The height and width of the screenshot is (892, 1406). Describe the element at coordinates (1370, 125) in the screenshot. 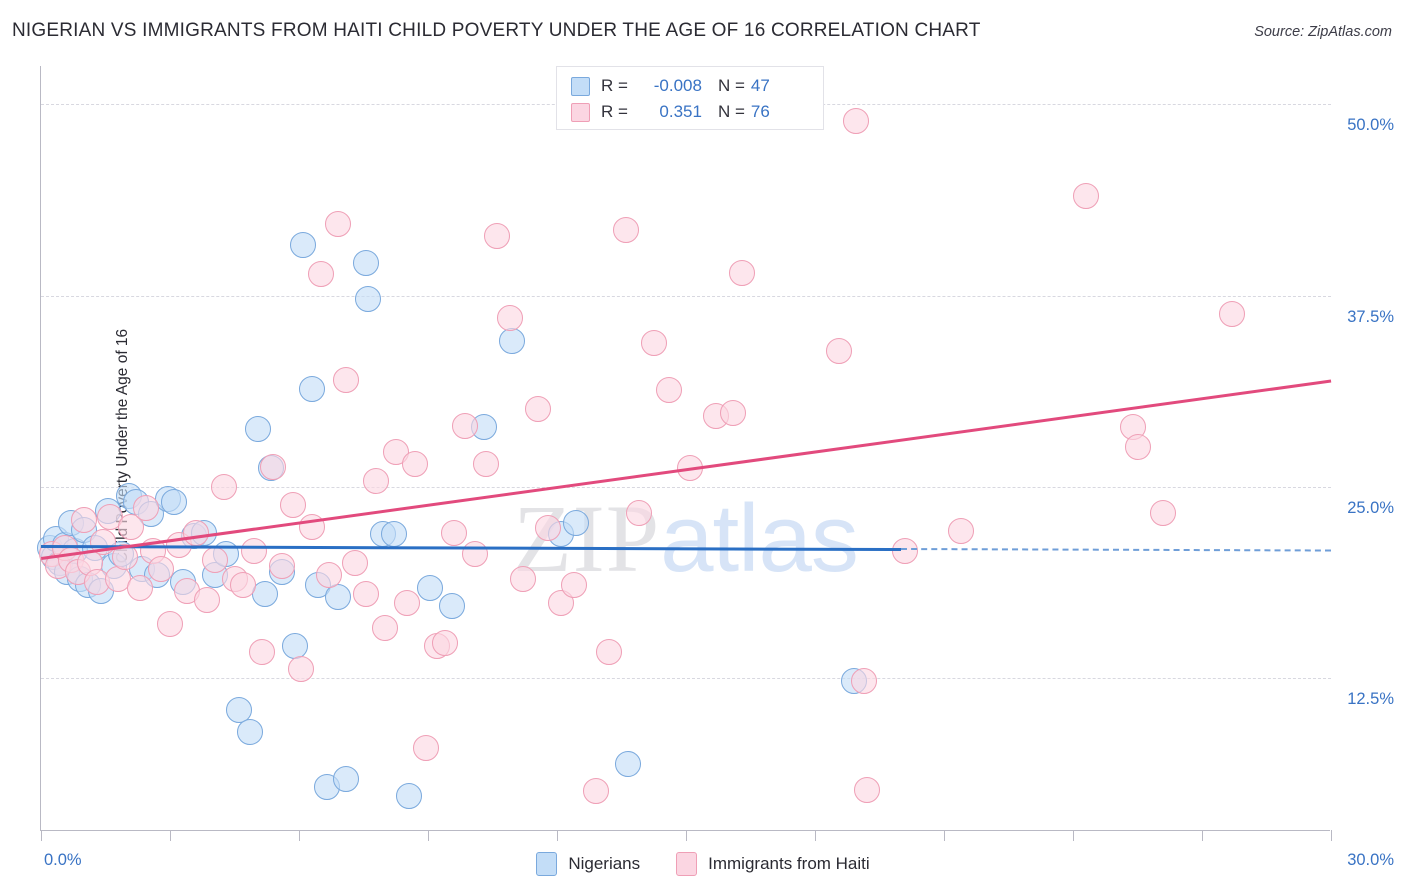

I see `y-axis-tick-label: 50.0%` at that location.